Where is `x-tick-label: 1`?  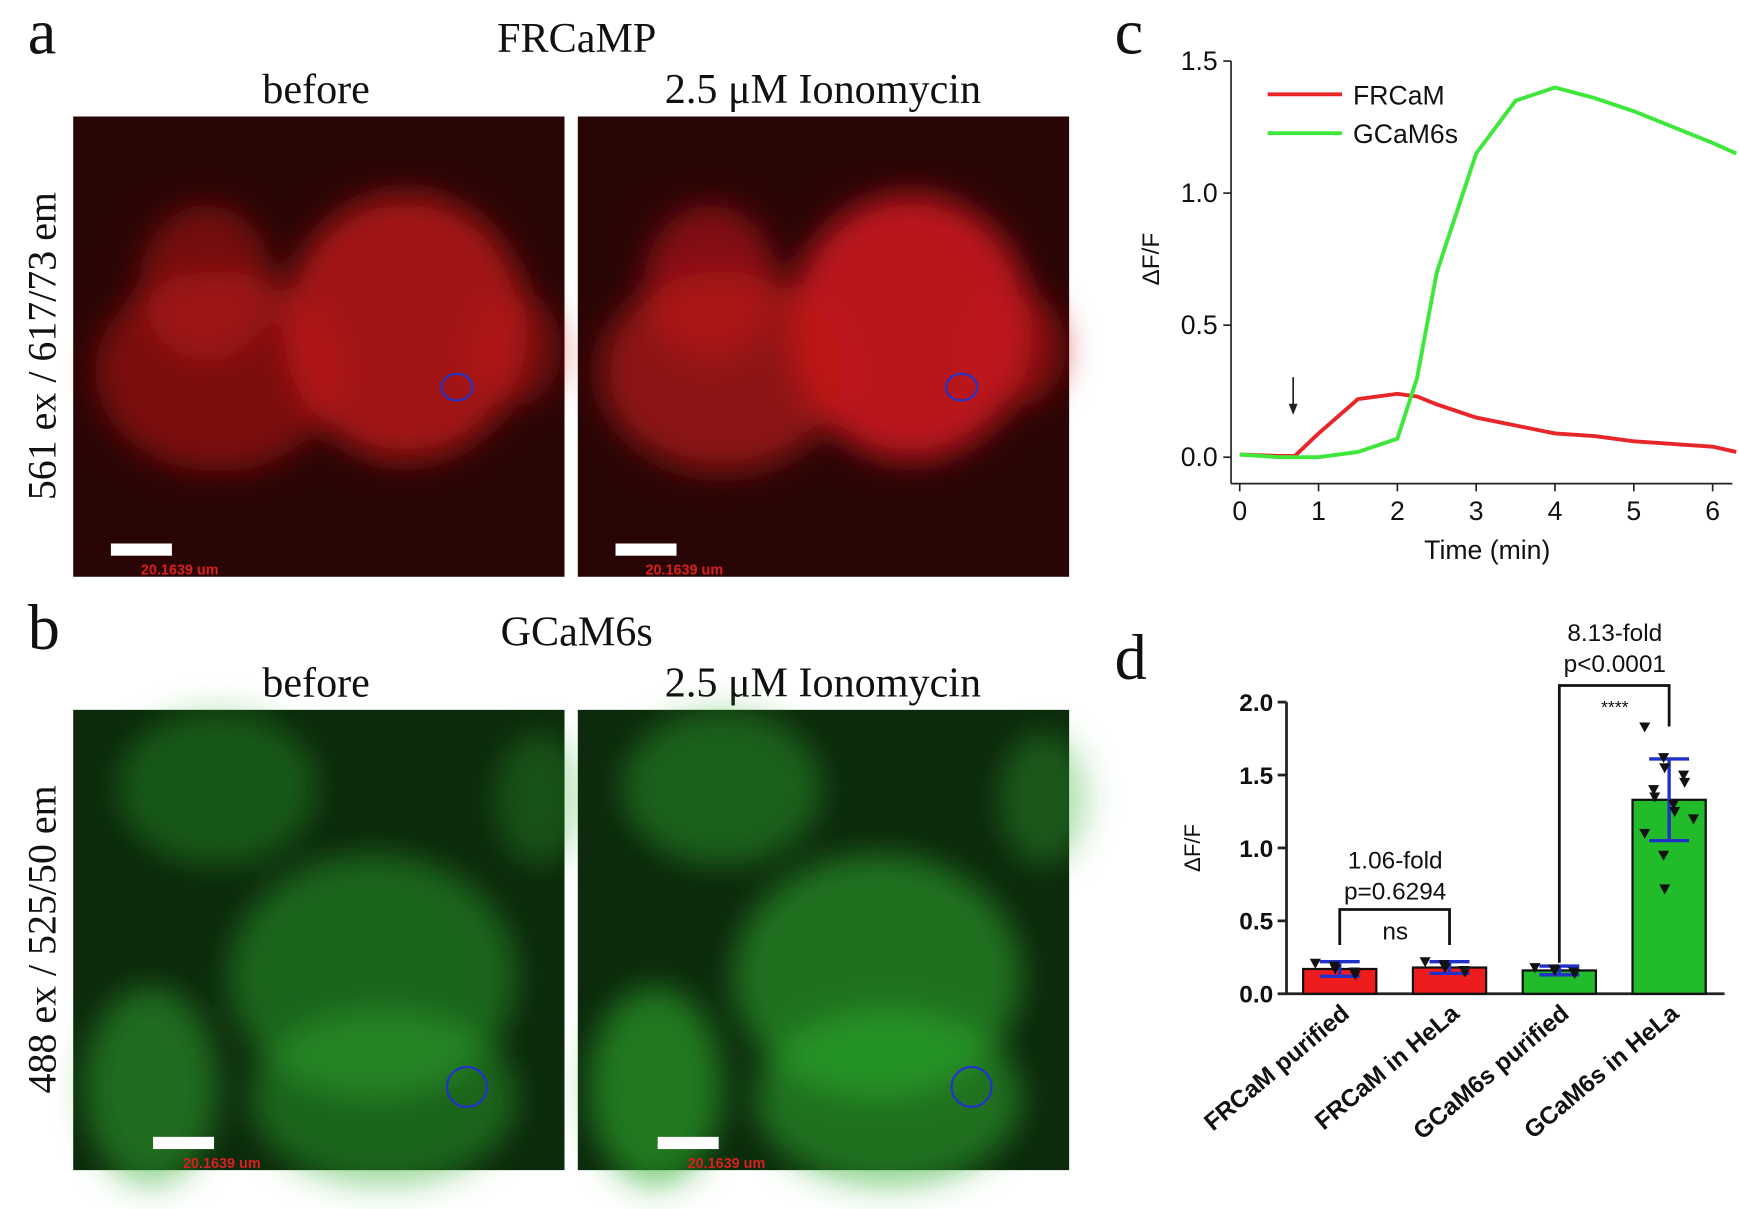
x-tick-label: 1 is located at coordinates (1318, 511).